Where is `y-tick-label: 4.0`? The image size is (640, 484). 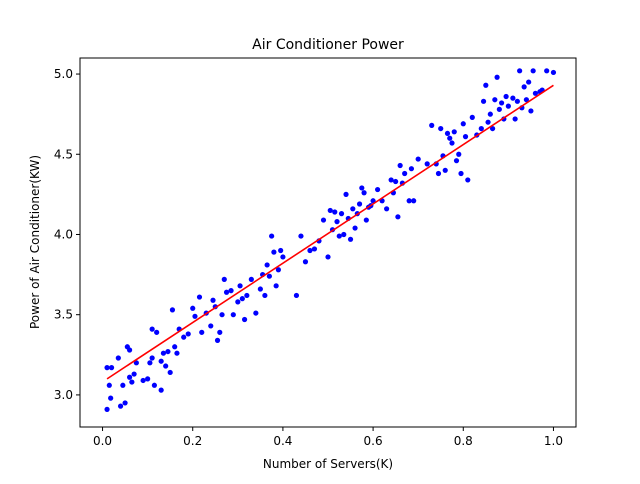 y-tick-label: 4.0 is located at coordinates (63, 234).